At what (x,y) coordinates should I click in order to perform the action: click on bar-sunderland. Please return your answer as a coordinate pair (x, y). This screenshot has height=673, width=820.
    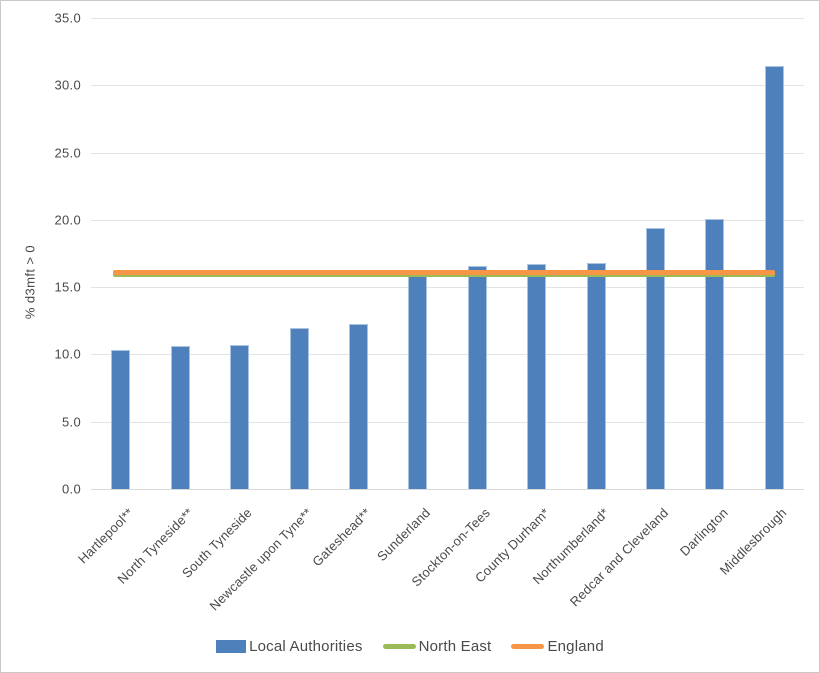
    Looking at the image, I should click on (418, 382).